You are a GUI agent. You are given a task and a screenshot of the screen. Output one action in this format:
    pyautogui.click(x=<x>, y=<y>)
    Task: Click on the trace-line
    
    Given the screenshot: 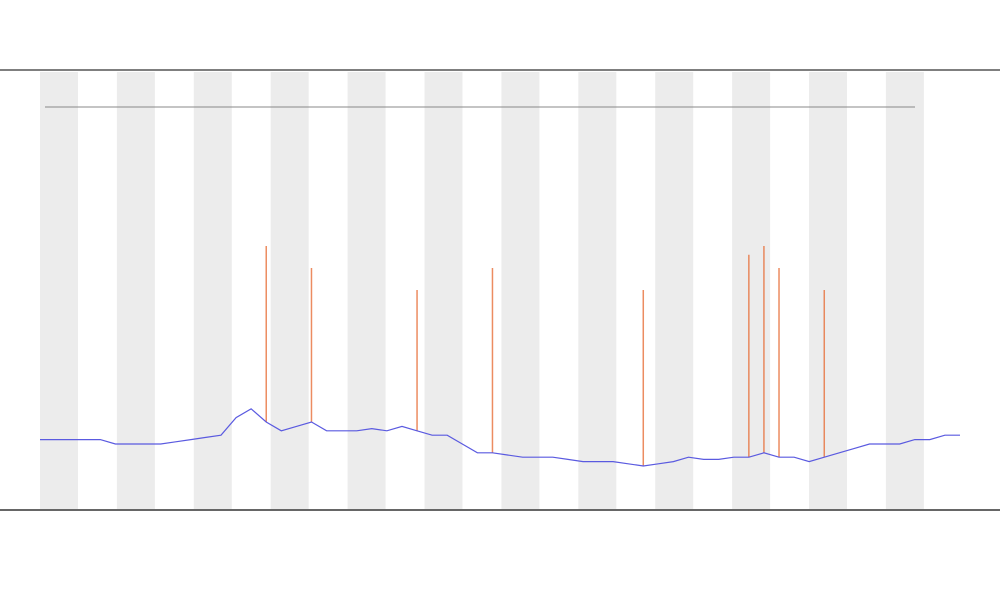 What is the action you would take?
    pyautogui.click(x=500, y=437)
    